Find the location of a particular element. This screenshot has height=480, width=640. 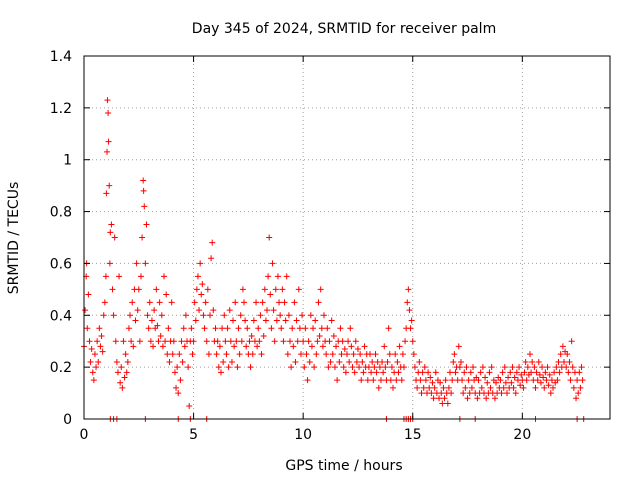

y-tick-label: 1.2 is located at coordinates (61, 109).